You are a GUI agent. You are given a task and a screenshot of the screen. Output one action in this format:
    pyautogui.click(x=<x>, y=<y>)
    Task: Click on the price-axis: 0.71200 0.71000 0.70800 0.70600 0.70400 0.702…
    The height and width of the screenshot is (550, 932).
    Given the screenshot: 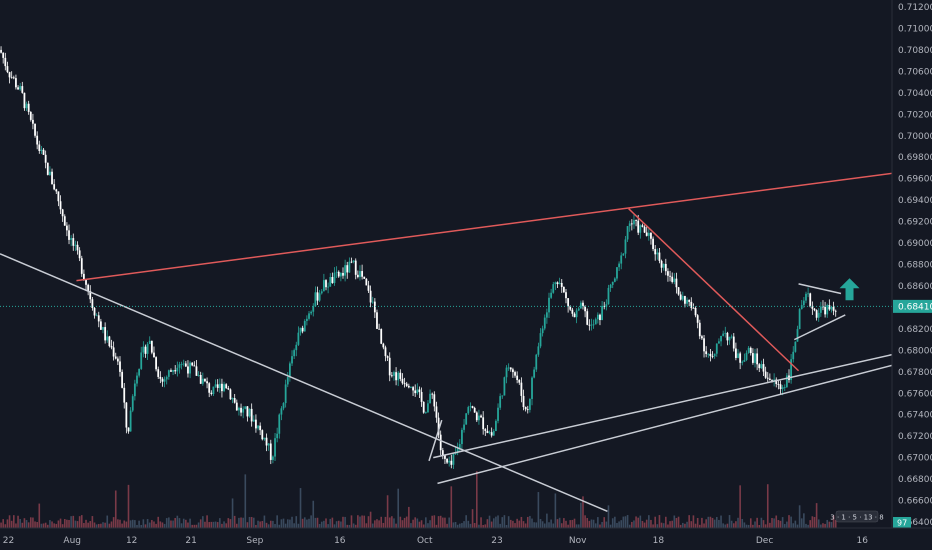 What is the action you would take?
    pyautogui.click(x=911, y=264)
    